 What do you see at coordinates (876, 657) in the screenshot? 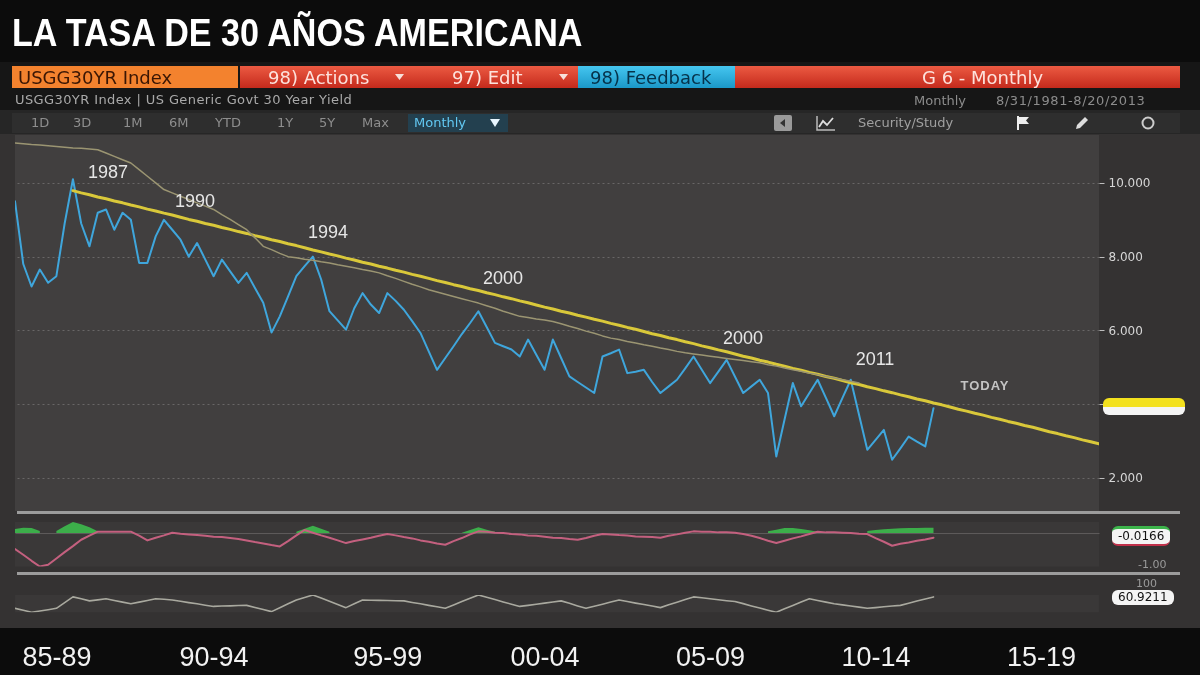
I see `x-tick-label: 10-14` at bounding box center [876, 657].